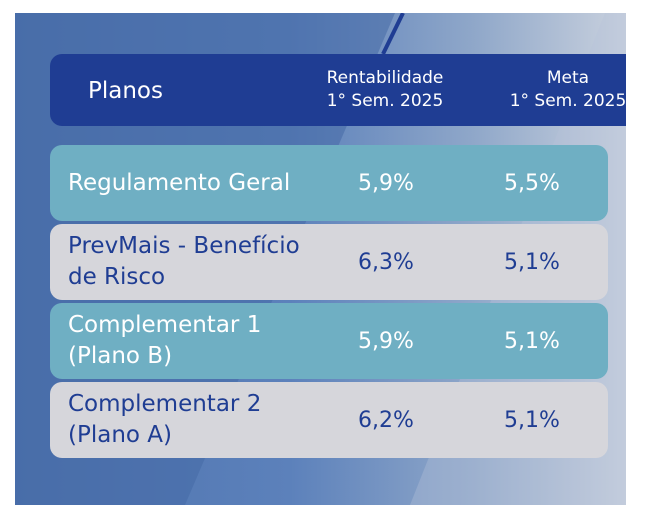 The width and height of the screenshot is (647, 528). Describe the element at coordinates (386, 420) in the screenshot. I see `row-rentabilidade-value: 6,2%` at that location.